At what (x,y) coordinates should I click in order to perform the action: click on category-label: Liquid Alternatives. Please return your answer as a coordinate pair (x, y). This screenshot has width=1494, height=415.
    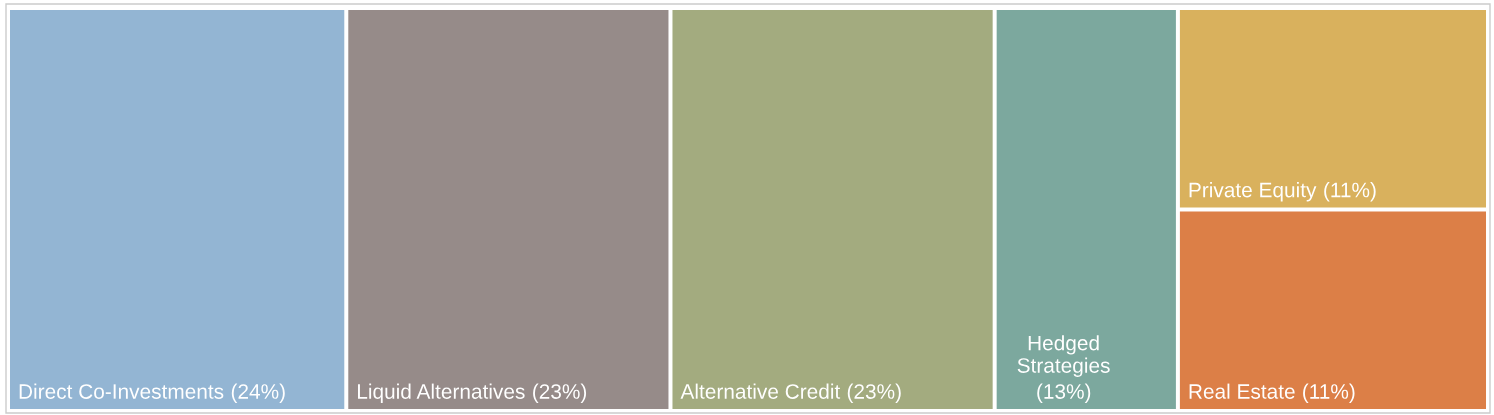
    Looking at the image, I should click on (441, 393).